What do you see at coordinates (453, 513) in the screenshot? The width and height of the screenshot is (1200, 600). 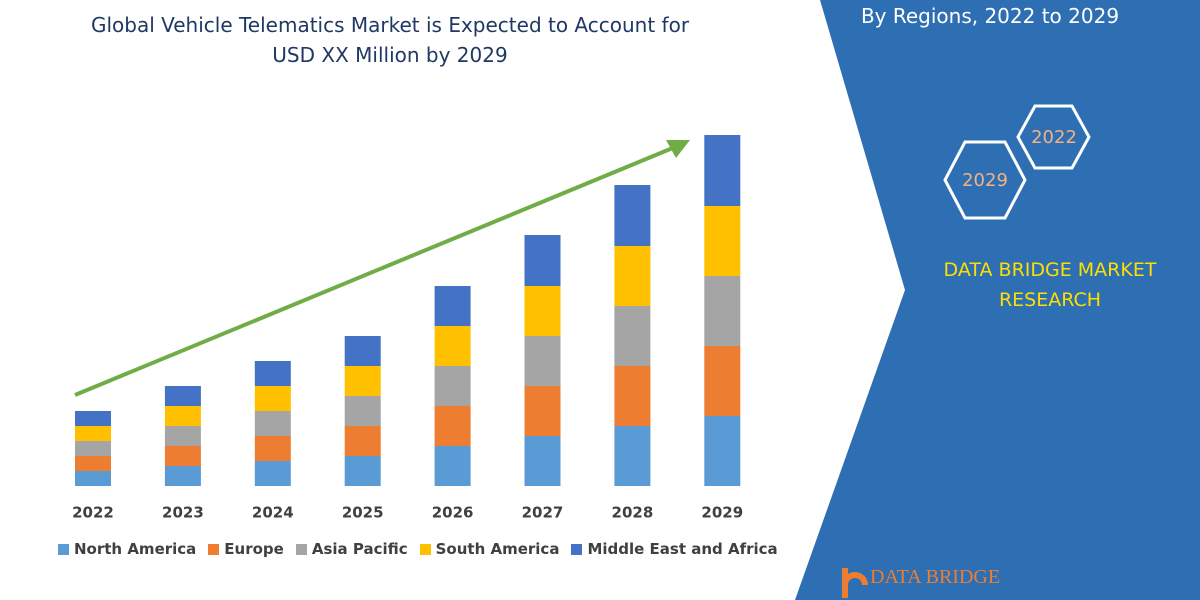 I see `x-tick-label: 2026` at bounding box center [453, 513].